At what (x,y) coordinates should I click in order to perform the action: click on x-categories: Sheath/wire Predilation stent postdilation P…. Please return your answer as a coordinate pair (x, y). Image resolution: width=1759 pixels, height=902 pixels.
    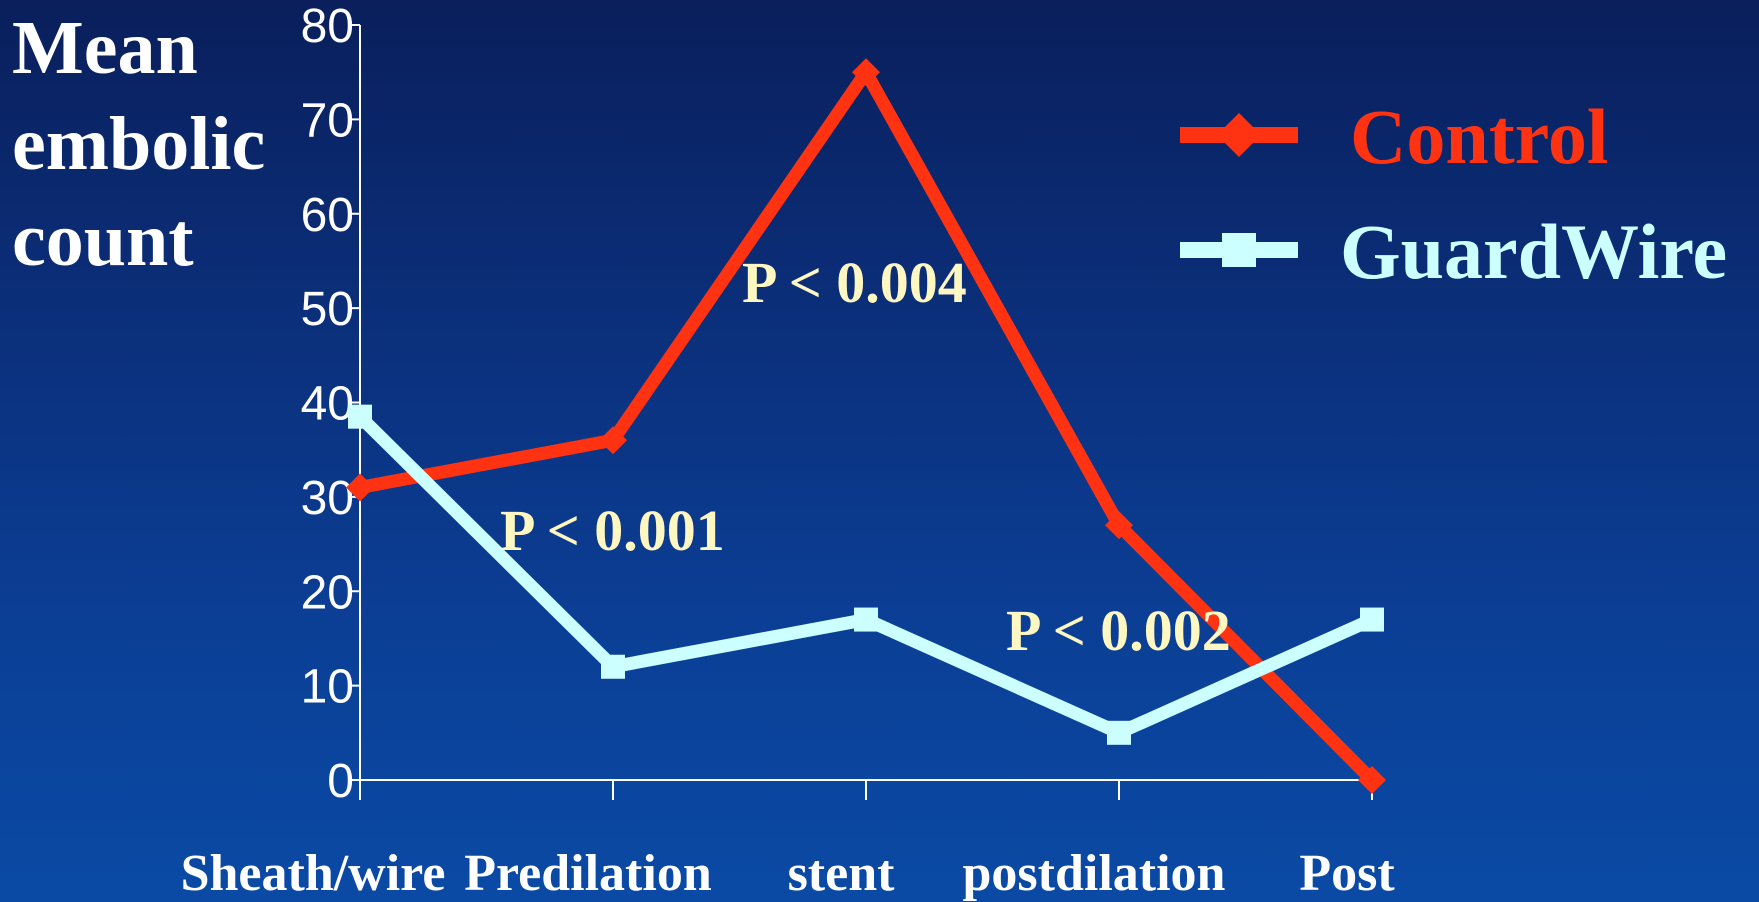
    Looking at the image, I should click on (788, 841).